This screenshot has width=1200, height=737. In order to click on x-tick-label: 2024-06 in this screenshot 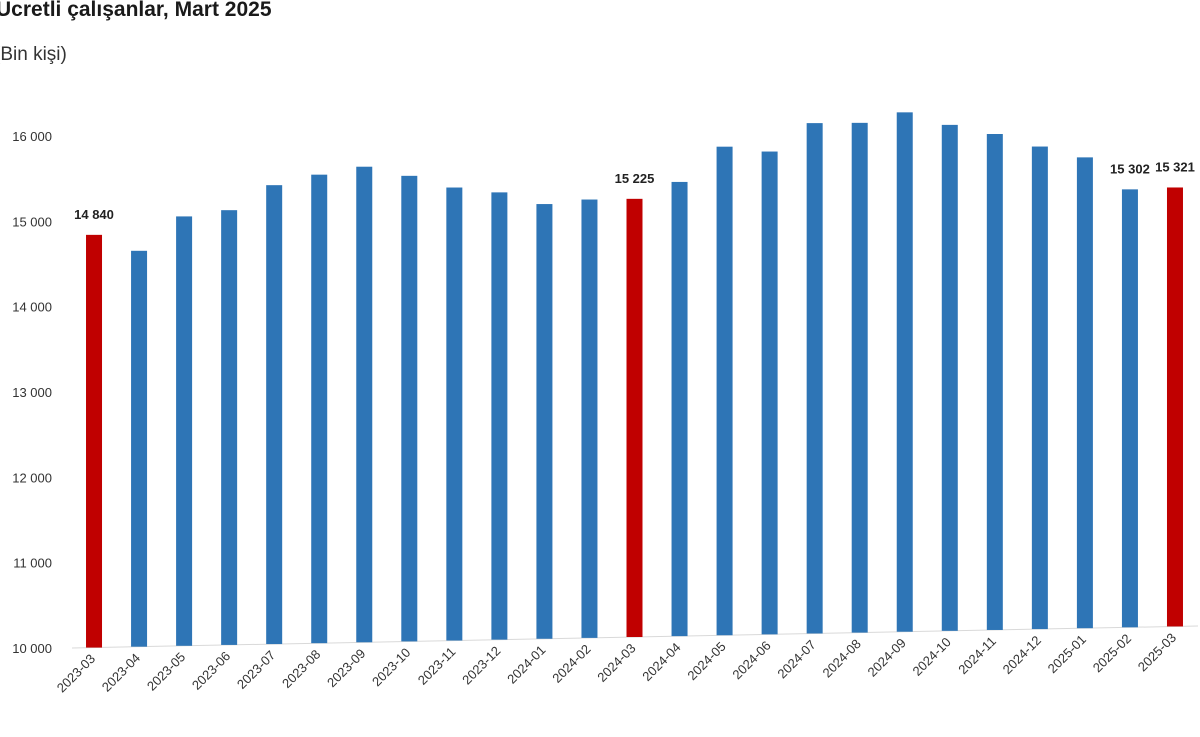, I will do `click(751, 660)`.